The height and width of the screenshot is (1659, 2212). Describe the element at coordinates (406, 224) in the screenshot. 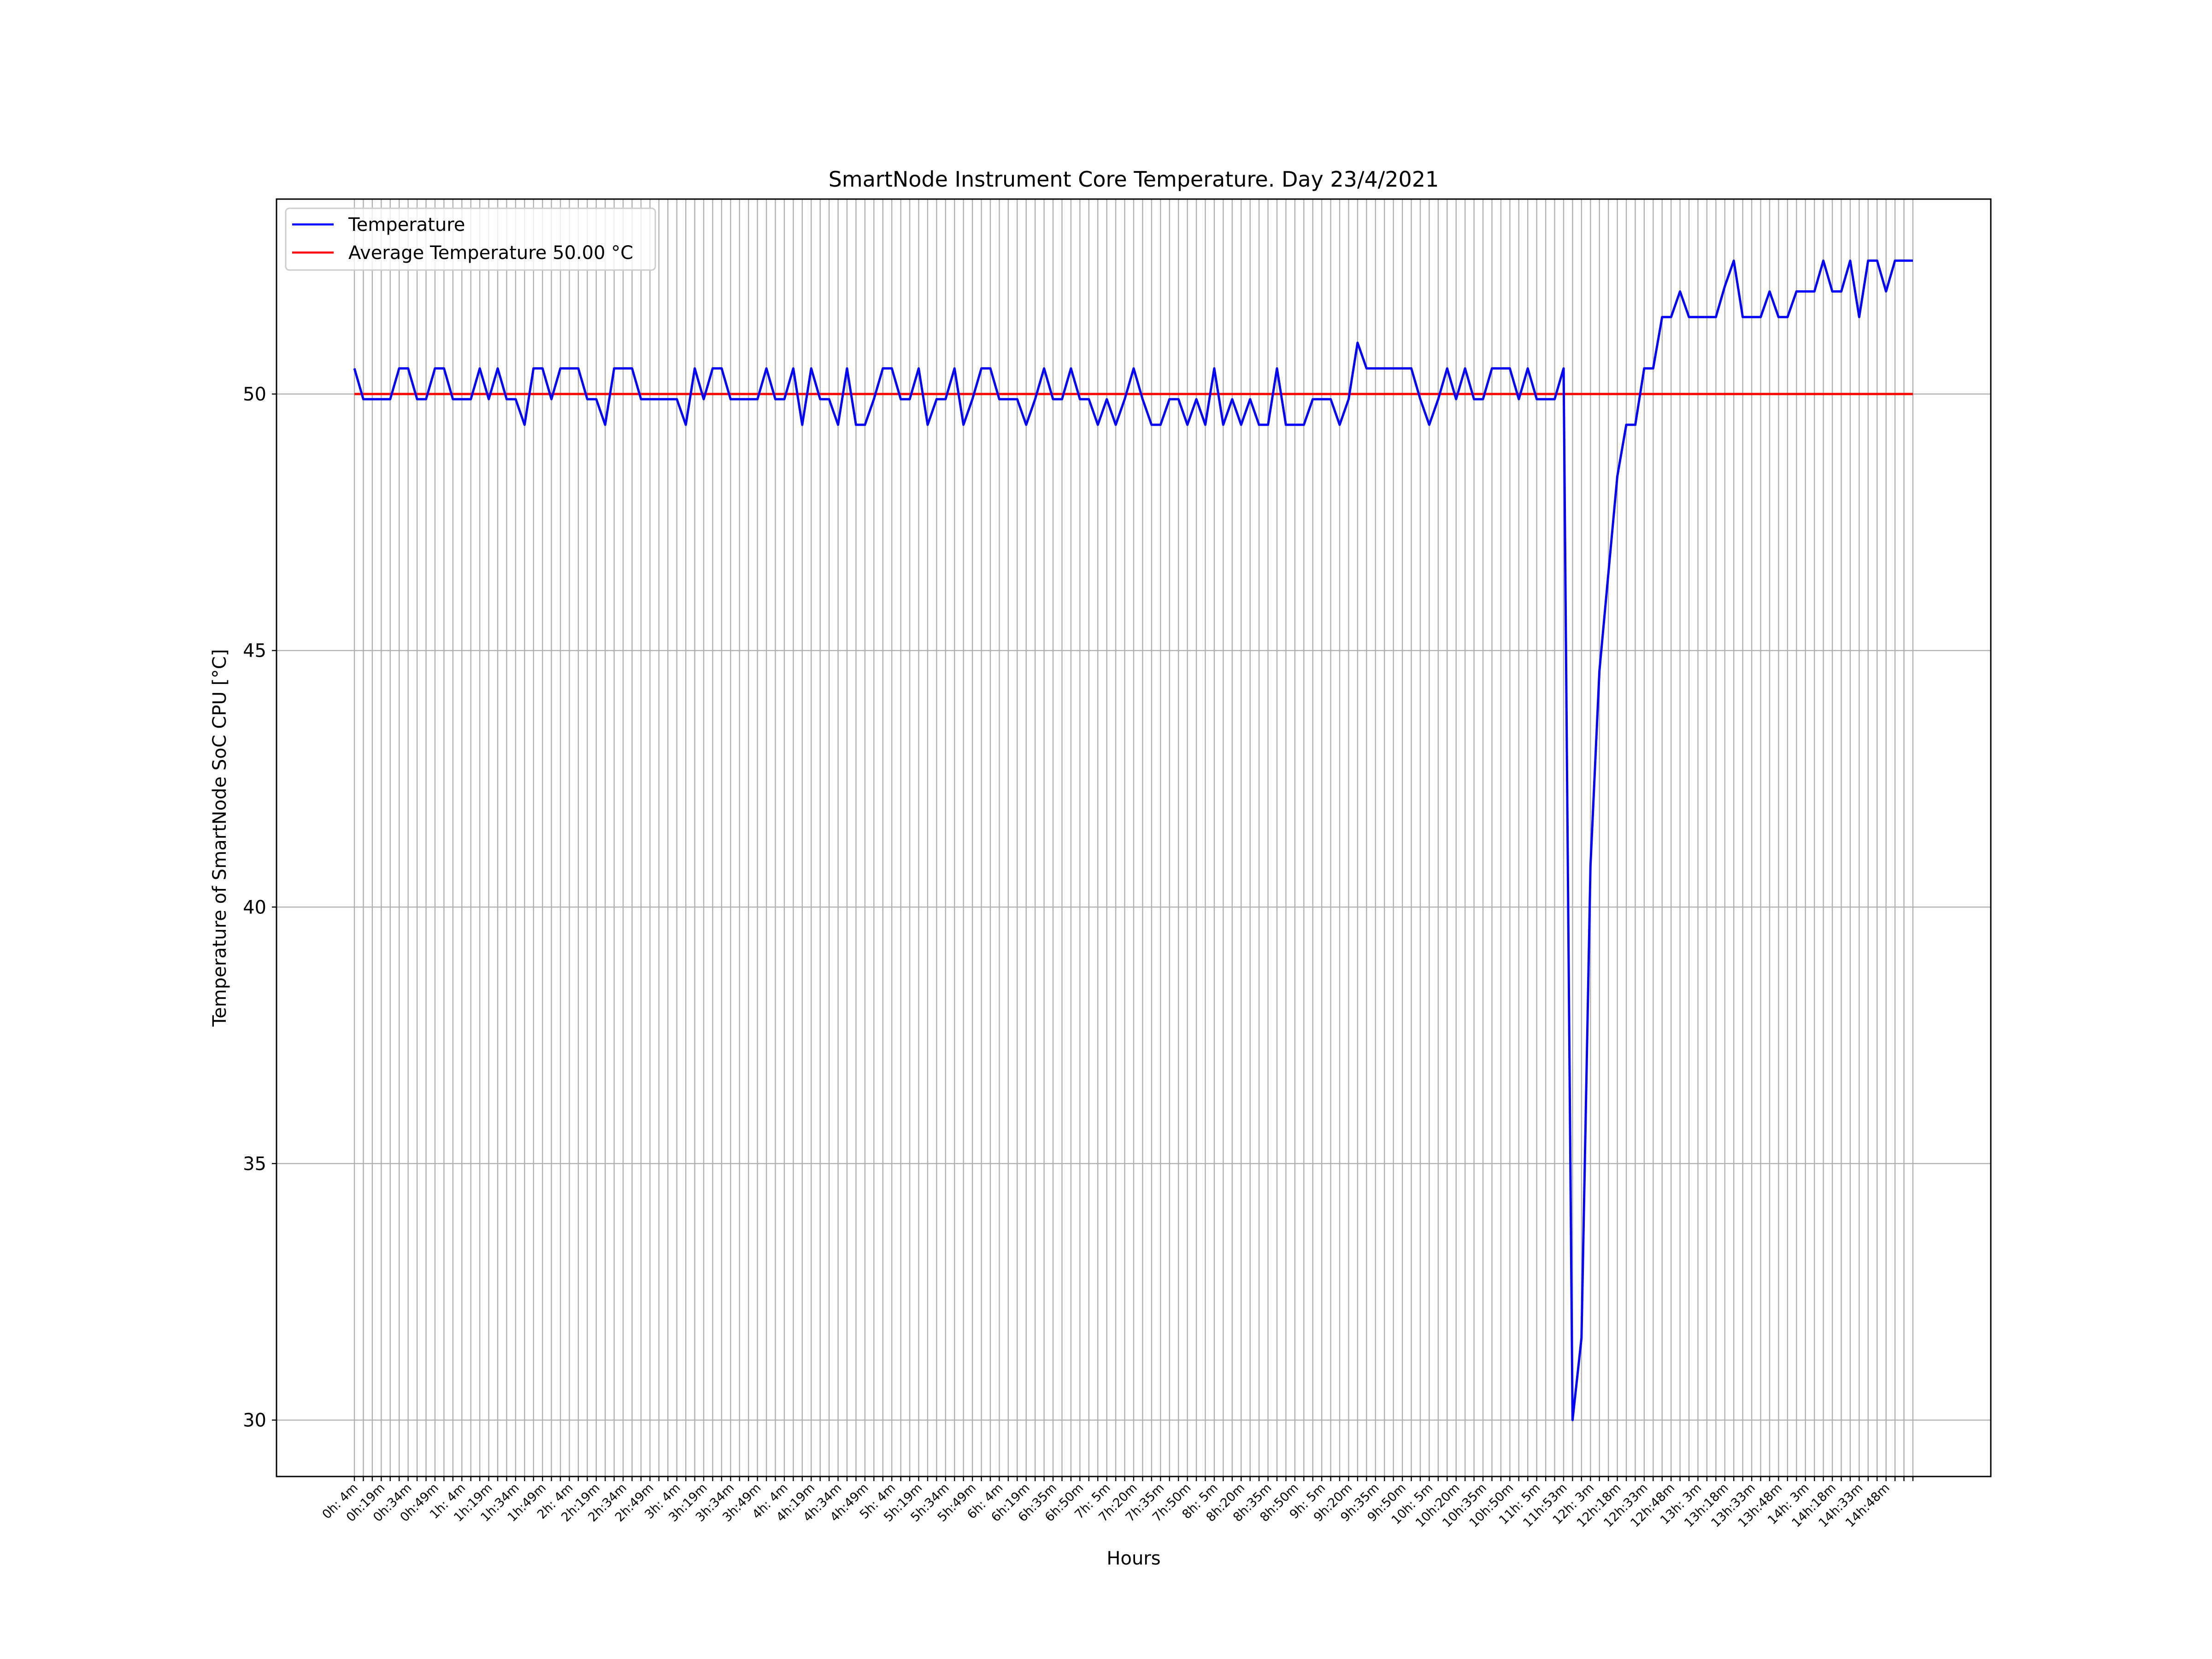

I see `legend-temperature-label: Temperature` at that location.